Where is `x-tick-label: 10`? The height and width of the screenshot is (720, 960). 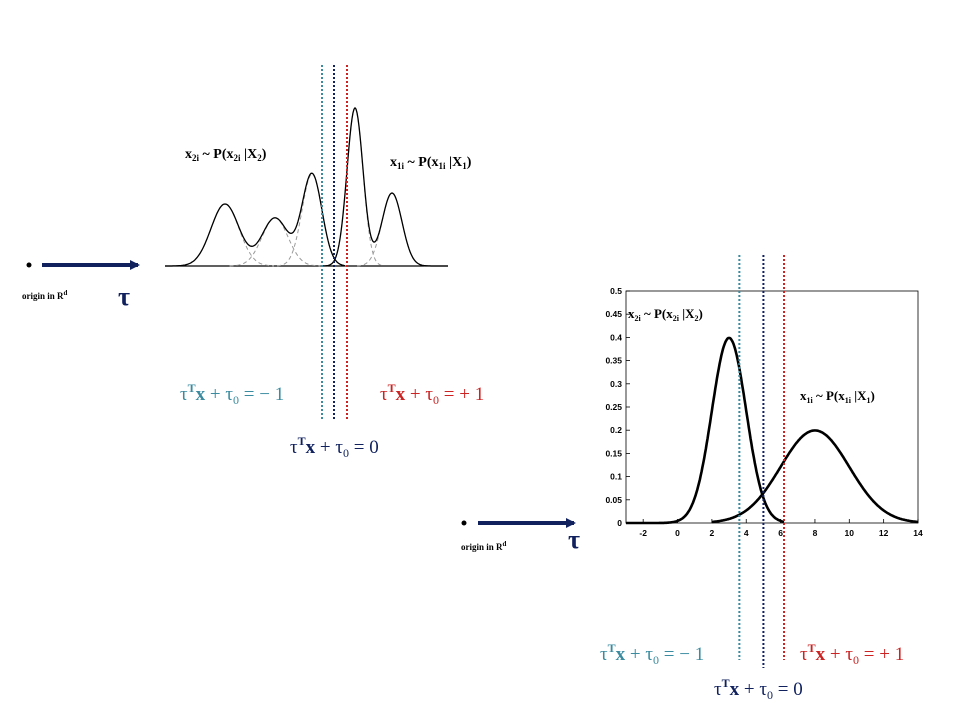
x-tick-label: 10 is located at coordinates (850, 533).